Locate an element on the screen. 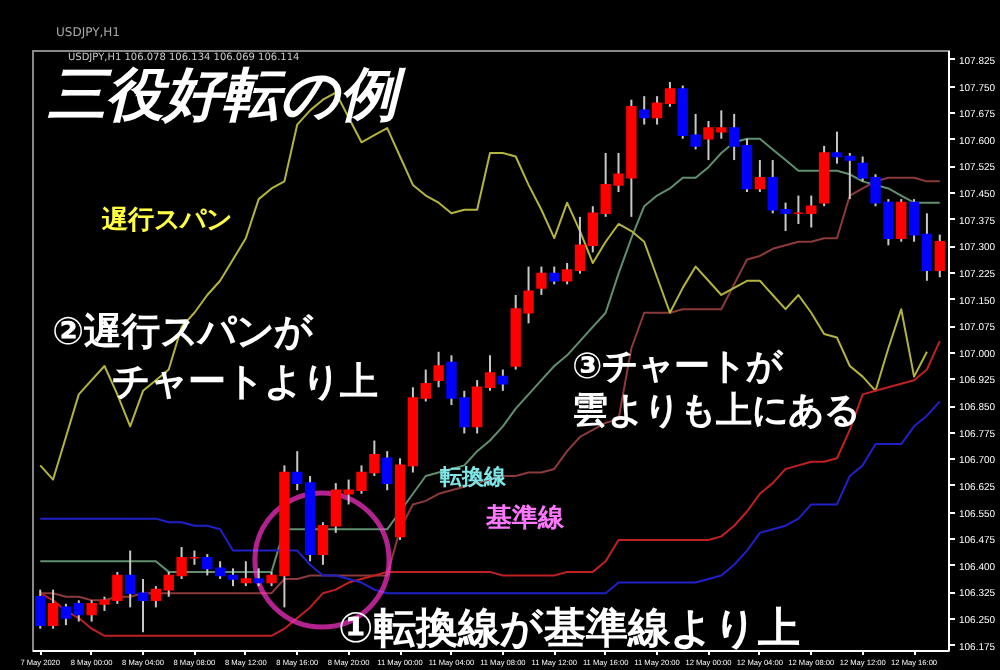  annotation: ③チャートが is located at coordinates (678, 367).